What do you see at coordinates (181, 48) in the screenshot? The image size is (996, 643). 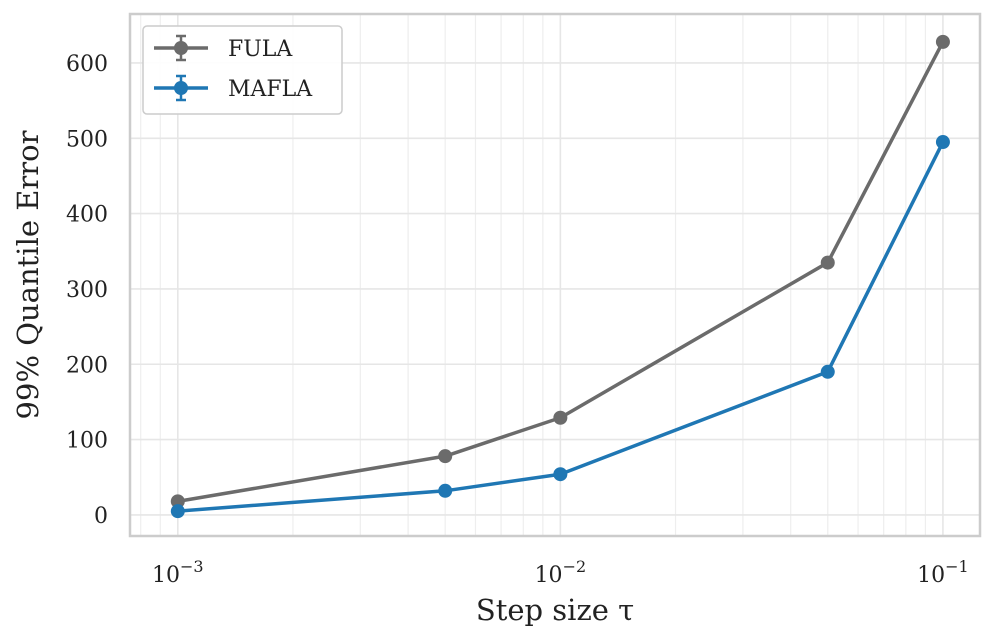 I see `legend-marker-fula` at bounding box center [181, 48].